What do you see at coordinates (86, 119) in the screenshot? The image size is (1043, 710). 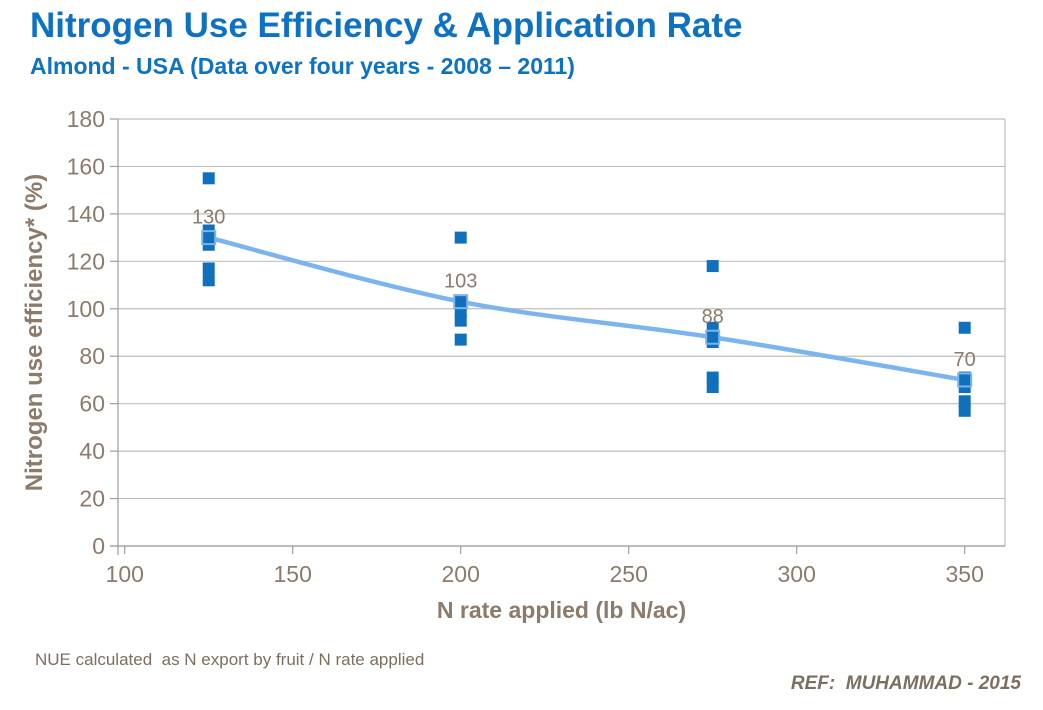 I see `y-tick-label: 180` at bounding box center [86, 119].